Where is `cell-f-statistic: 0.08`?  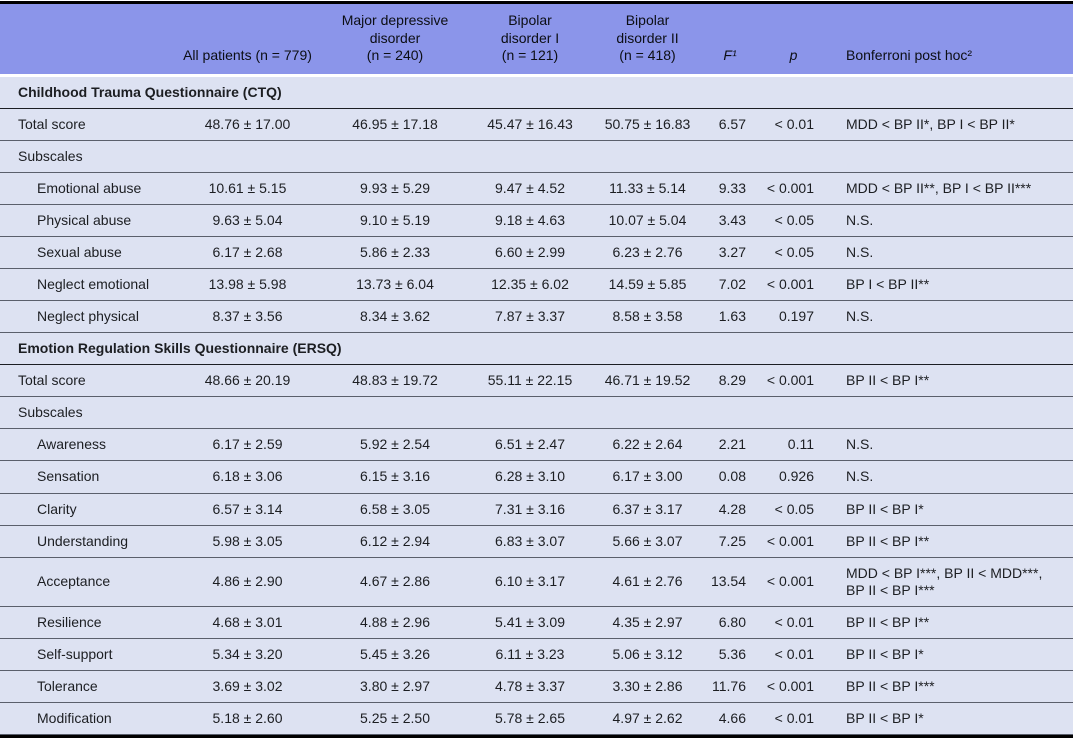 cell-f-statistic: 0.08 is located at coordinates (730, 477).